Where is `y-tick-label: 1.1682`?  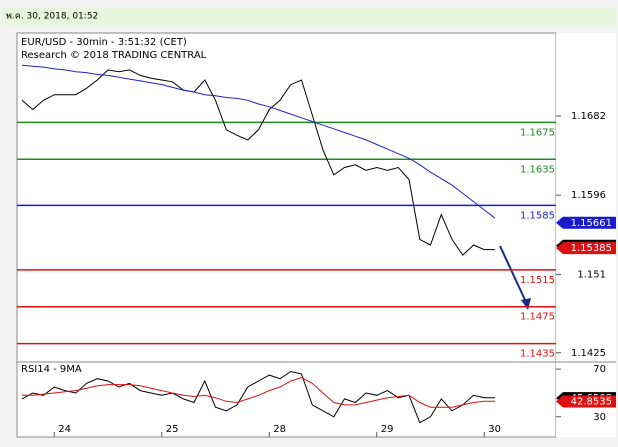
y-tick-label: 1.1682 is located at coordinates (588, 116).